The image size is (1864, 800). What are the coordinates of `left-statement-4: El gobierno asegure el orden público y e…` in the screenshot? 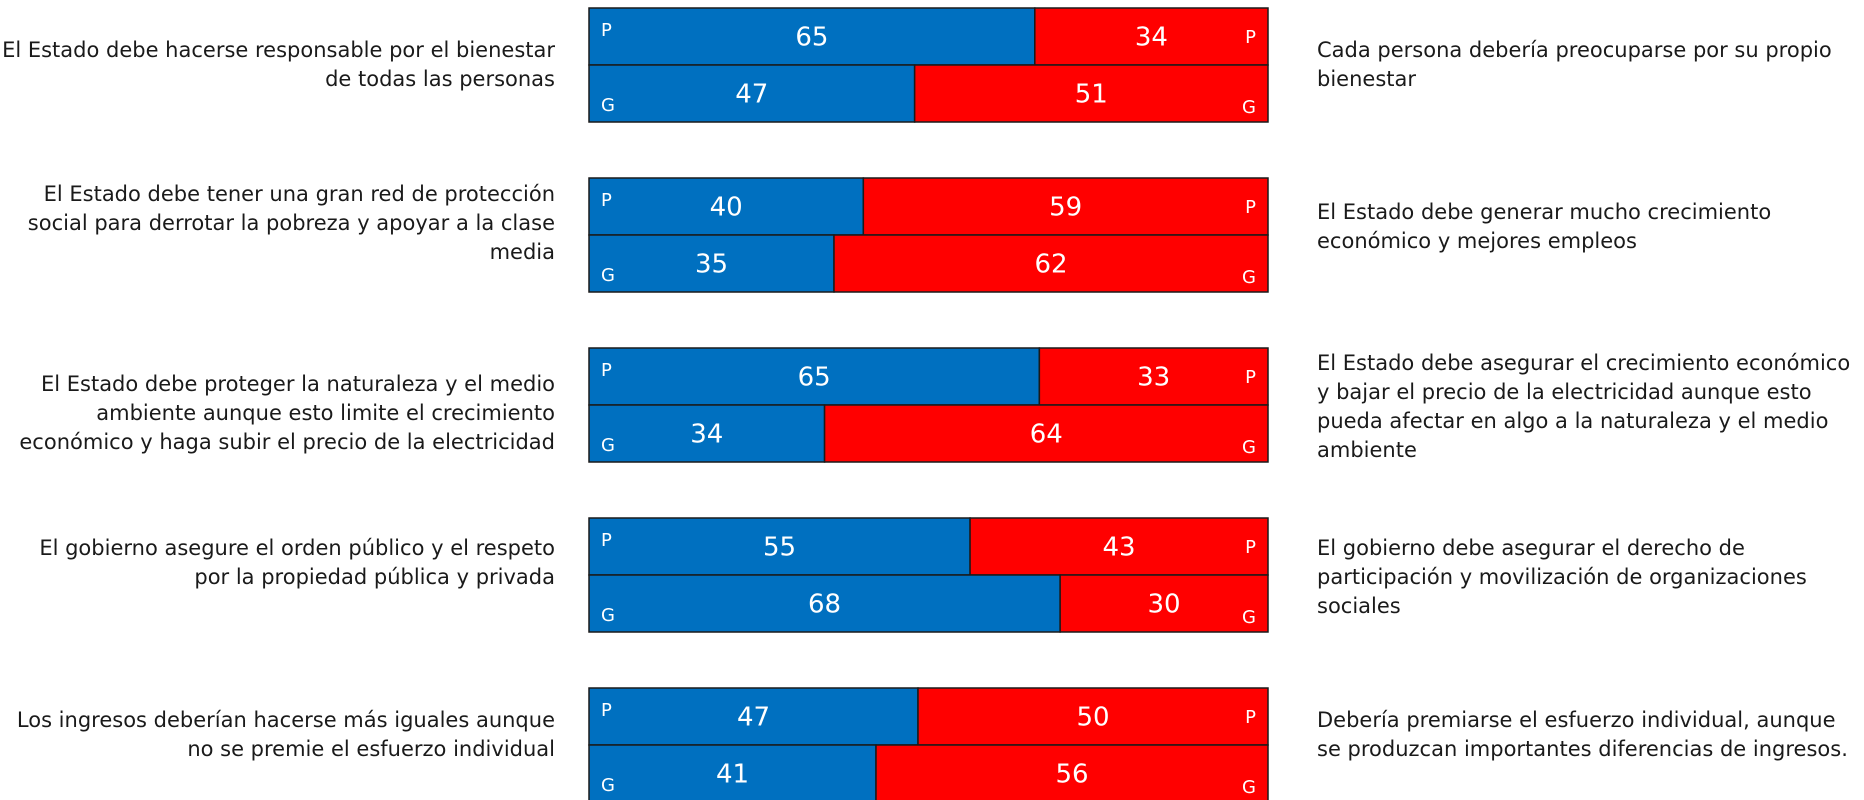 It's located at (297, 562).